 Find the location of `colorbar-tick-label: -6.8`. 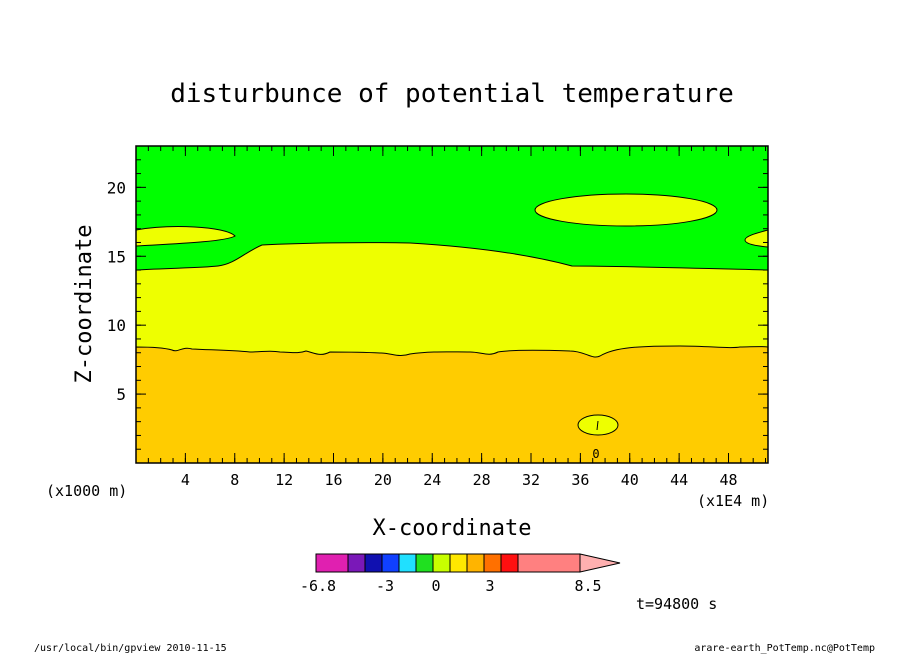

colorbar-tick-label: -6.8 is located at coordinates (318, 586).